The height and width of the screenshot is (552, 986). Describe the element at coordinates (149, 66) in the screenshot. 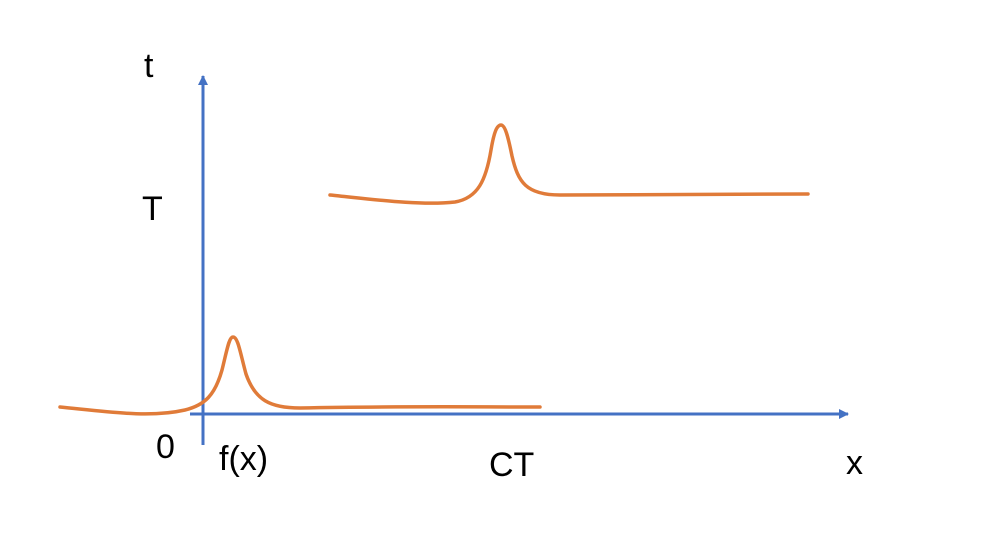

I see `t-axis-label: t` at that location.